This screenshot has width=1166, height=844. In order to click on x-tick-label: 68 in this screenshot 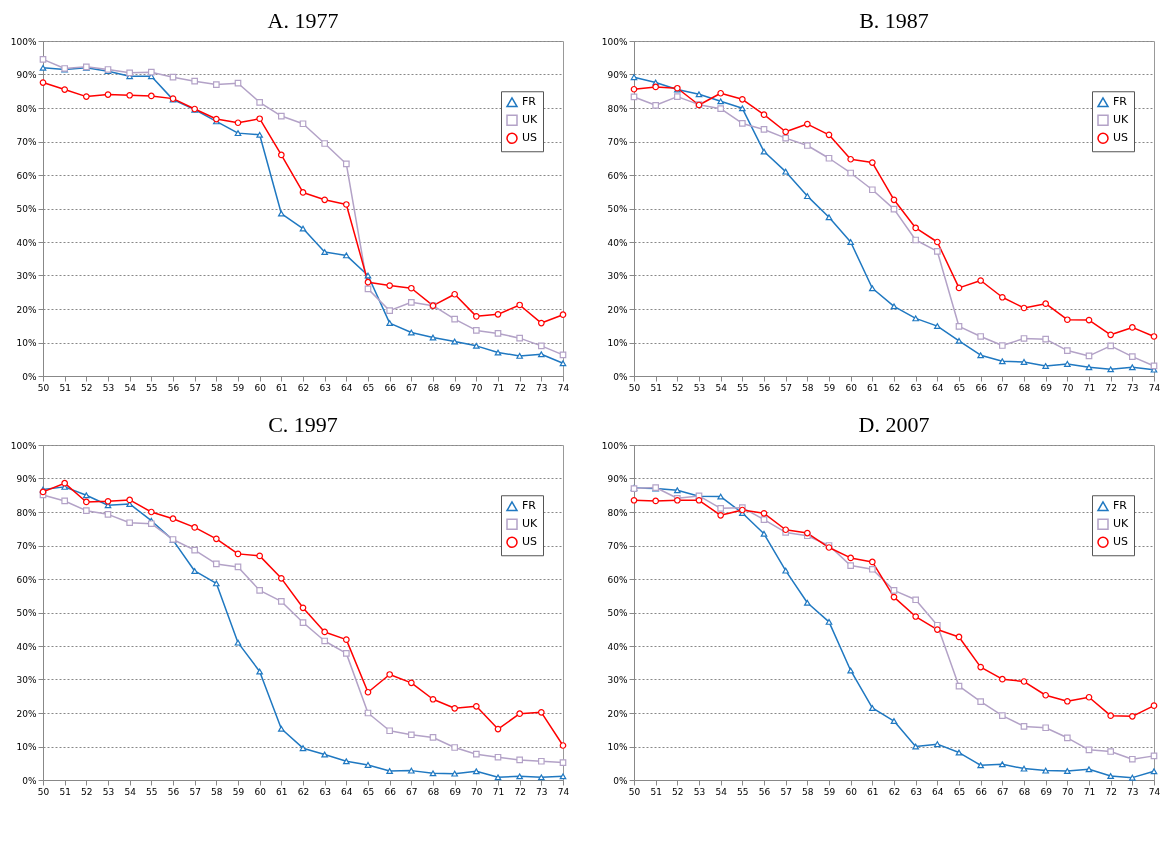, I will do `click(1024, 791)`.